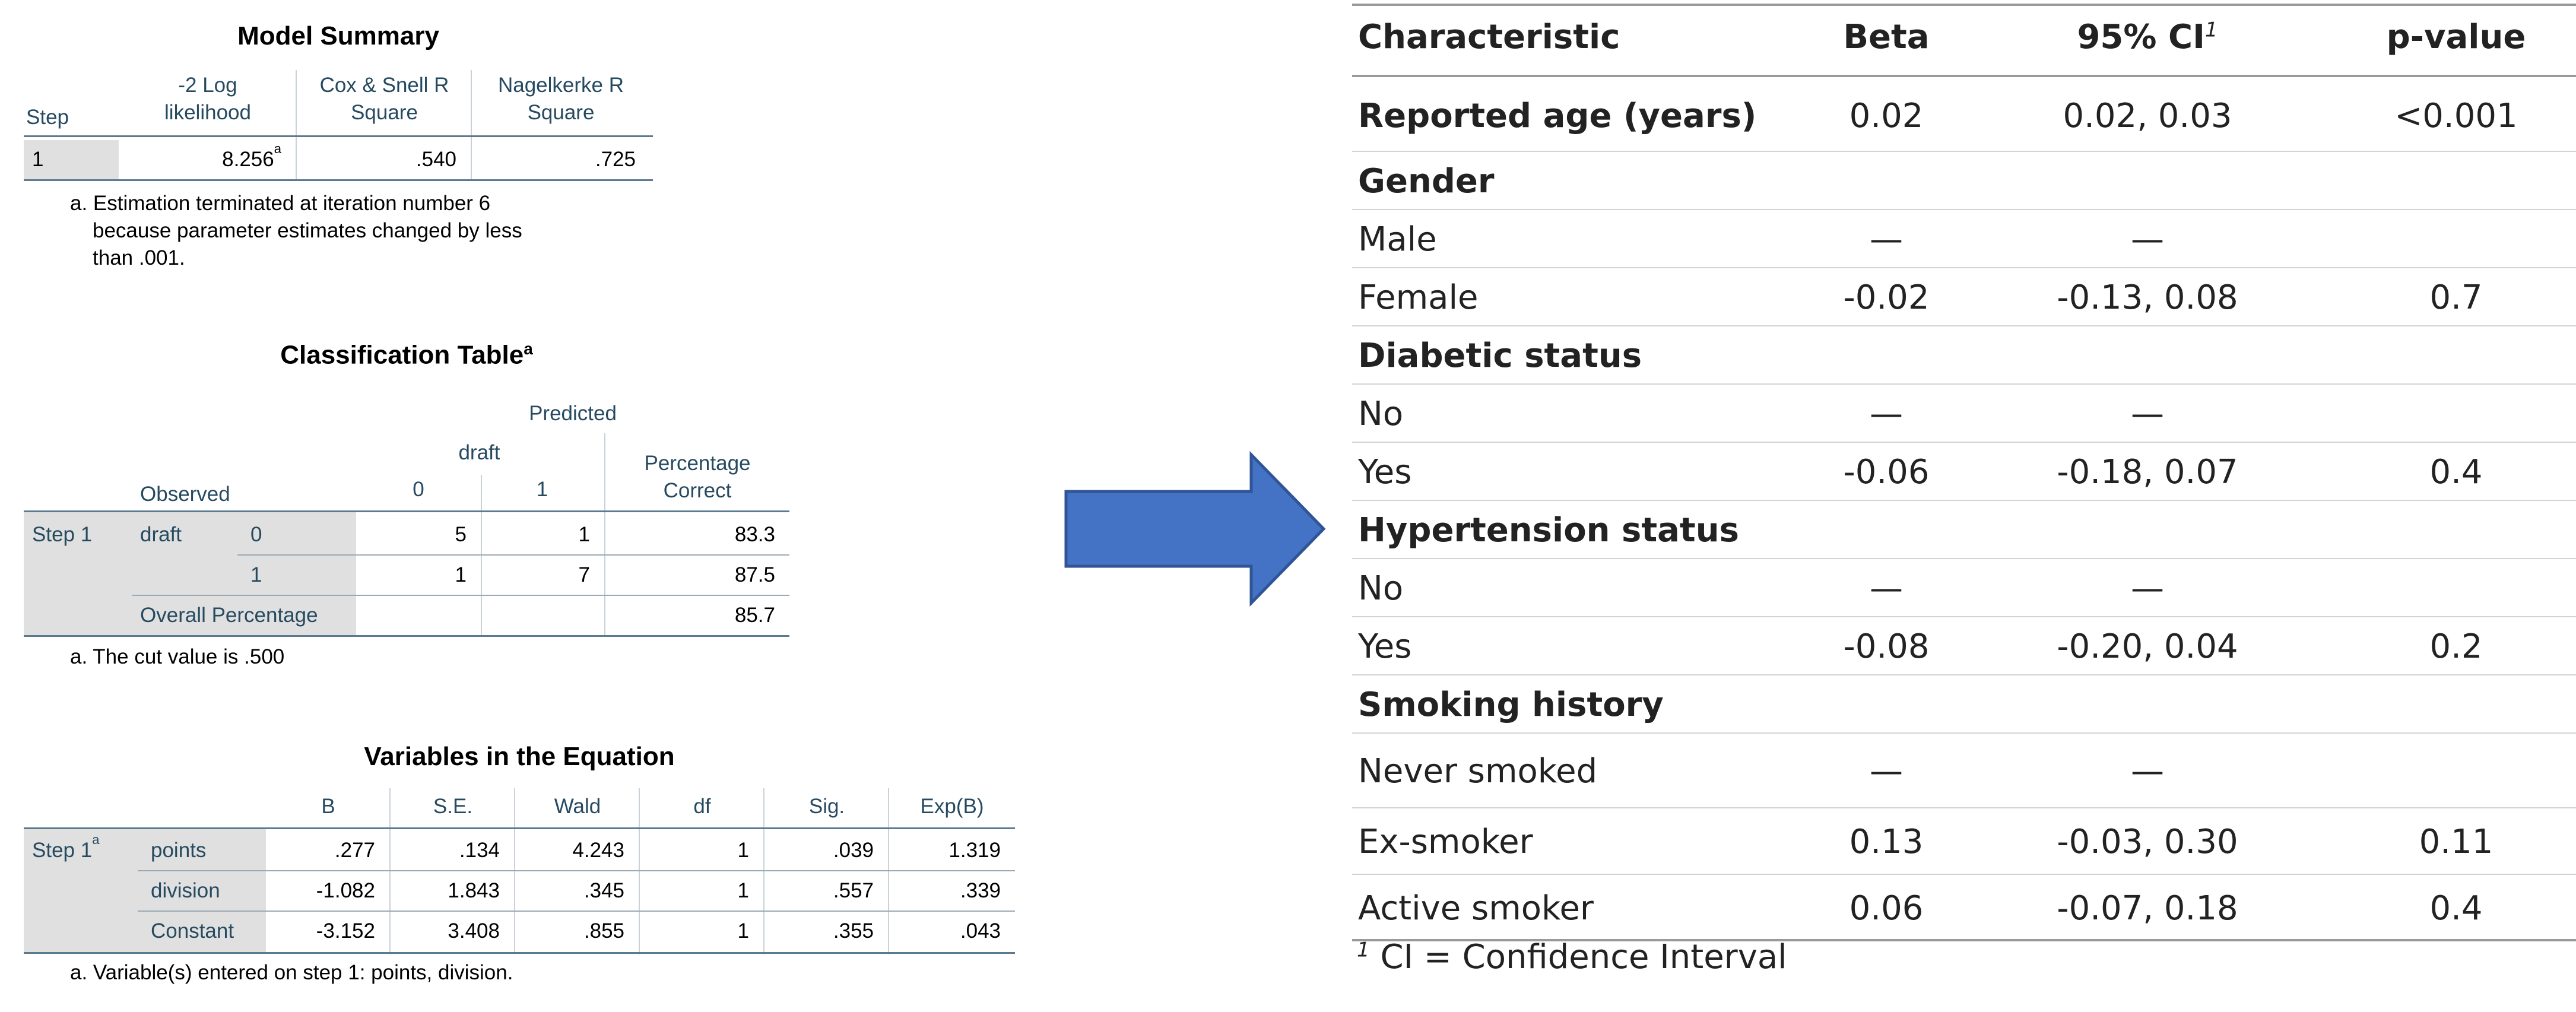 Image resolution: width=2576 pixels, height=1012 pixels. I want to click on ct-footnote: a. The cut value is .500, so click(177, 656).